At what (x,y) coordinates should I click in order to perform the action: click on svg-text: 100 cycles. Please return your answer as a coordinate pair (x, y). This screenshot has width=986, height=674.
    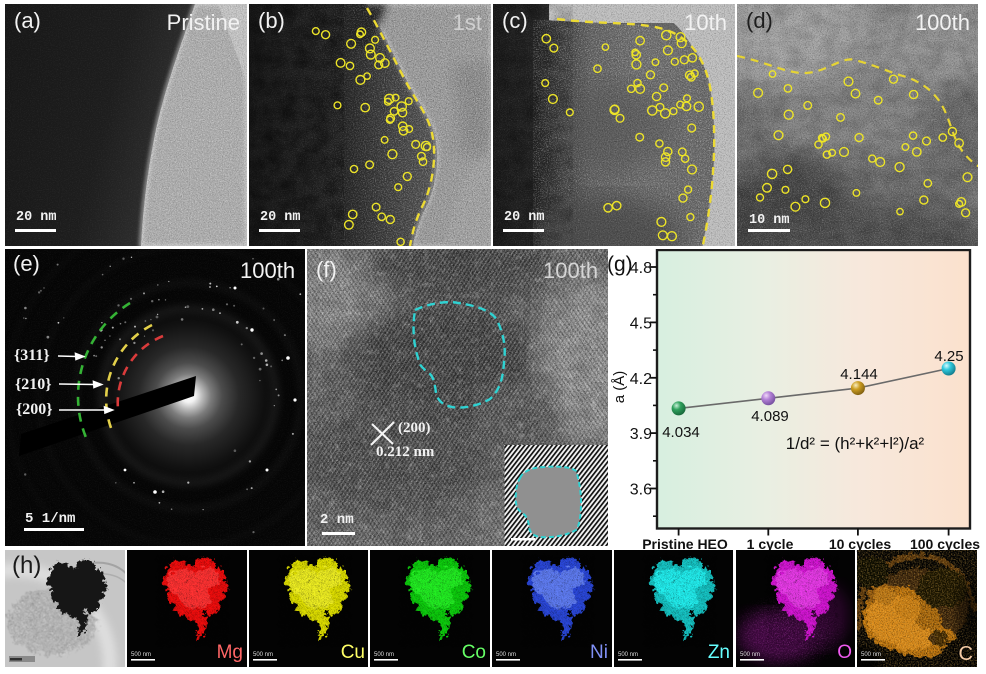
    Looking at the image, I should click on (945, 544).